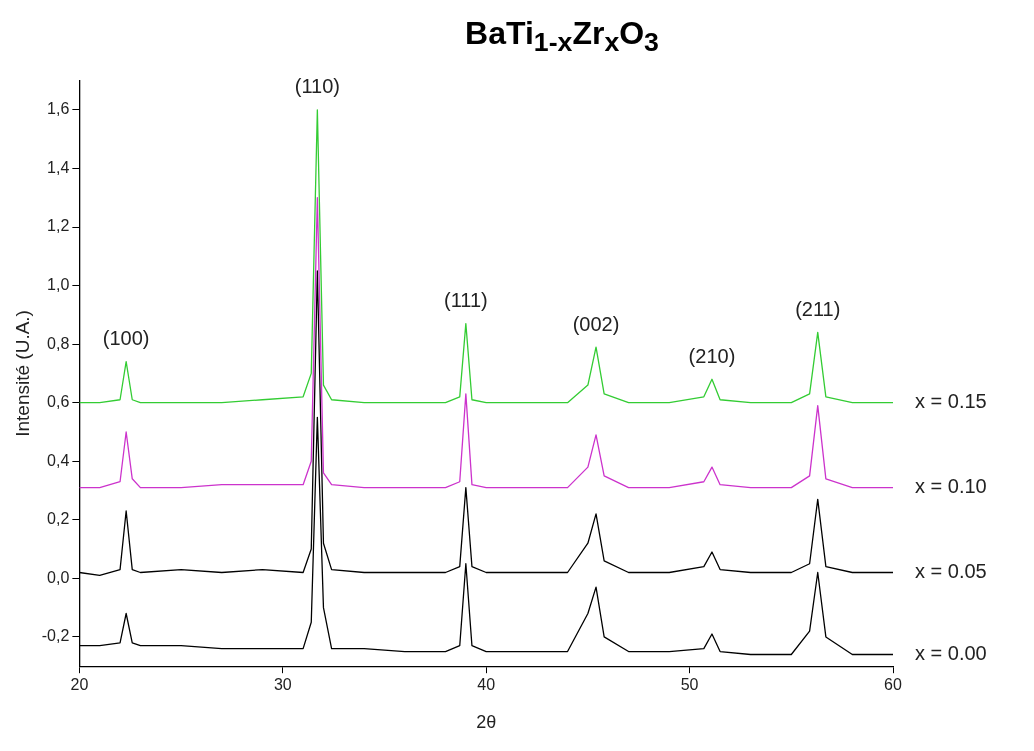 The height and width of the screenshot is (751, 1034). Describe the element at coordinates (689, 685) in the screenshot. I see `x-tick-label: 50` at that location.